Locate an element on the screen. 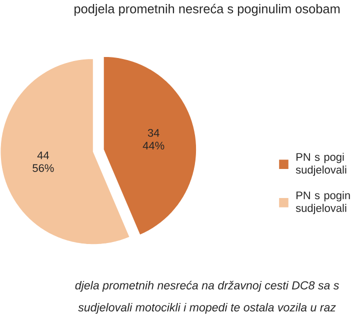  legend-label: PN s pogi sudjelovali is located at coordinates (321, 164).